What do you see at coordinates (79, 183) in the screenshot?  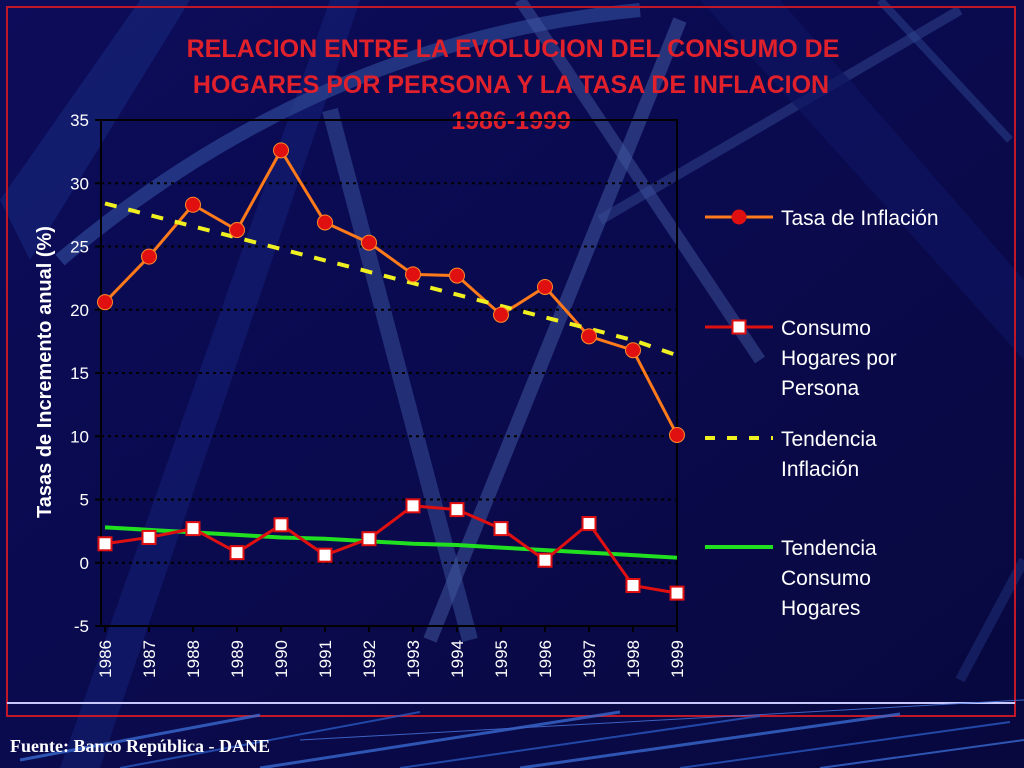 I see `y-tick-label: 30` at bounding box center [79, 183].